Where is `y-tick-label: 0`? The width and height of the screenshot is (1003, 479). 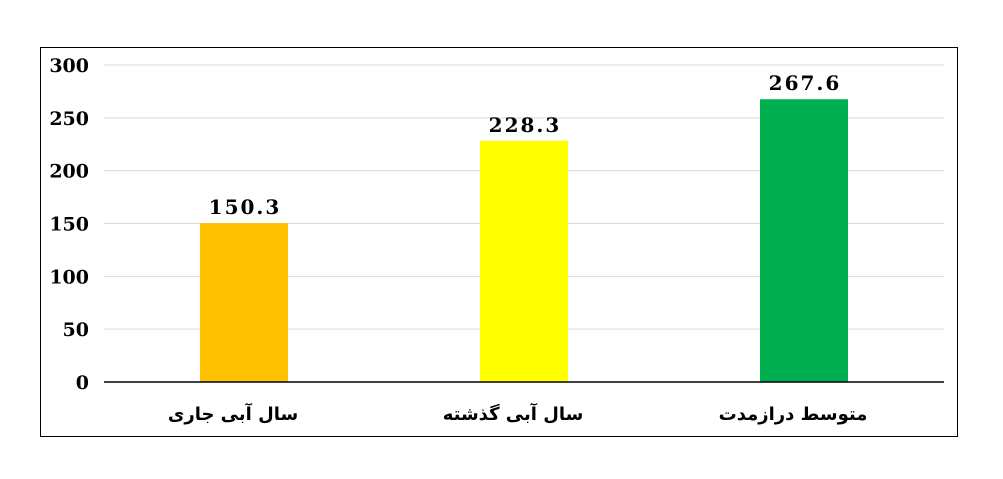 y-tick-label: 0 is located at coordinates (82, 383).